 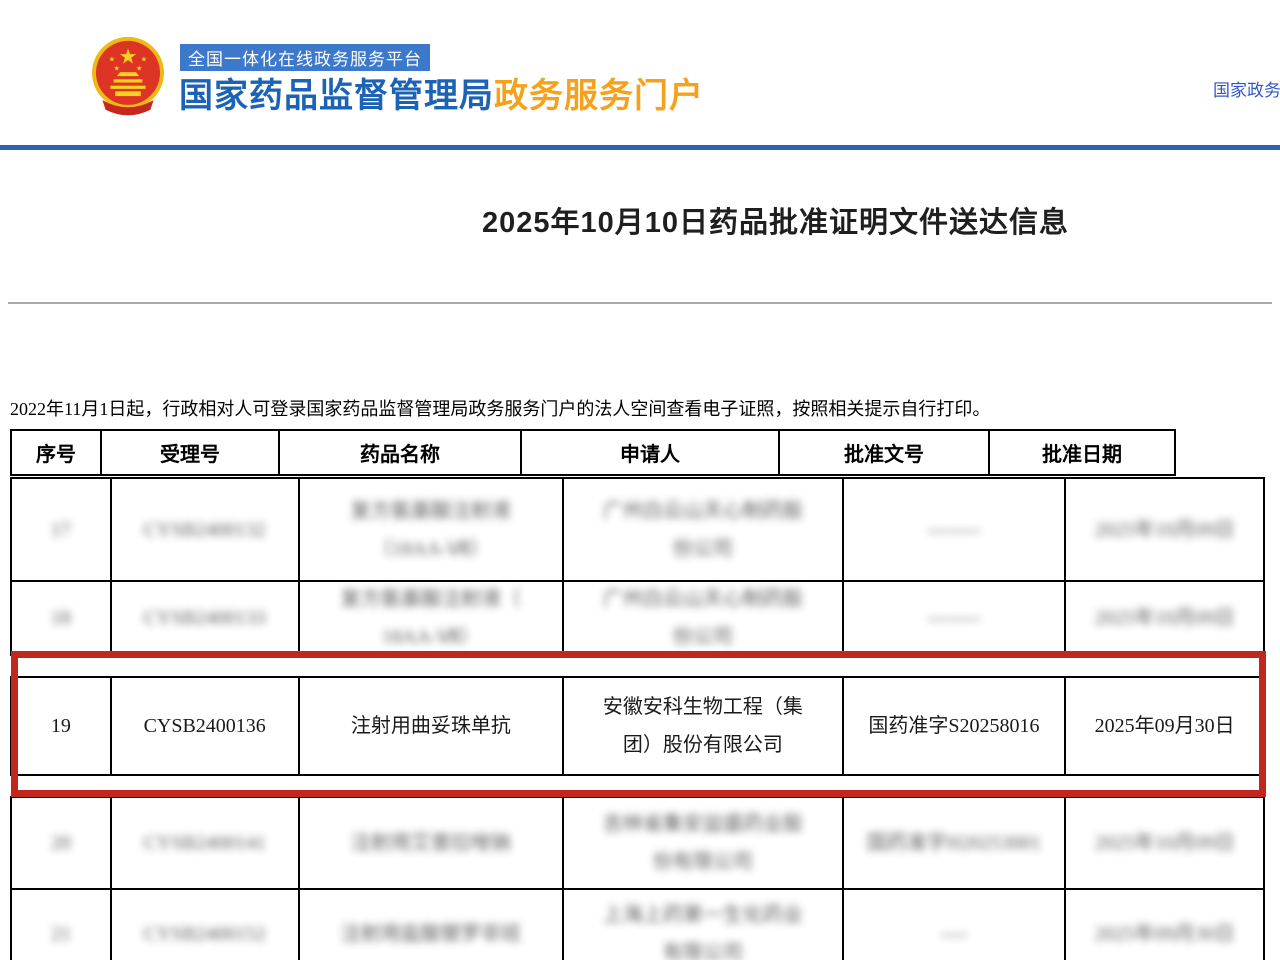 What do you see at coordinates (430, 548) in the screenshot?
I see `cell-line: （18AA-Ⅶ）` at bounding box center [430, 548].